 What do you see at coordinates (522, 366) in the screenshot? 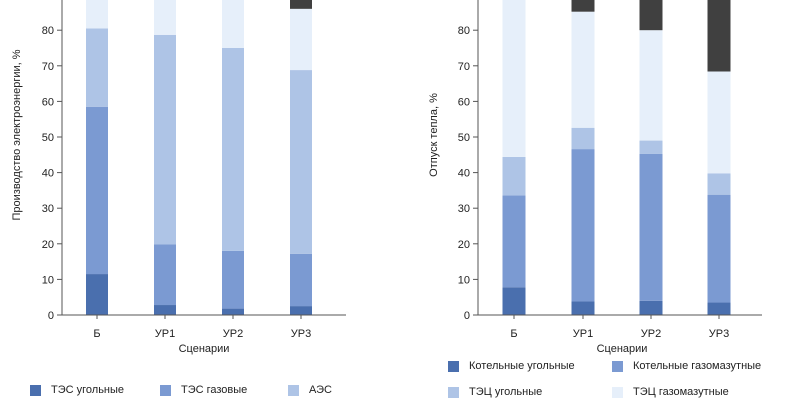
I see `legend-label: Котельные угольные` at bounding box center [522, 366].